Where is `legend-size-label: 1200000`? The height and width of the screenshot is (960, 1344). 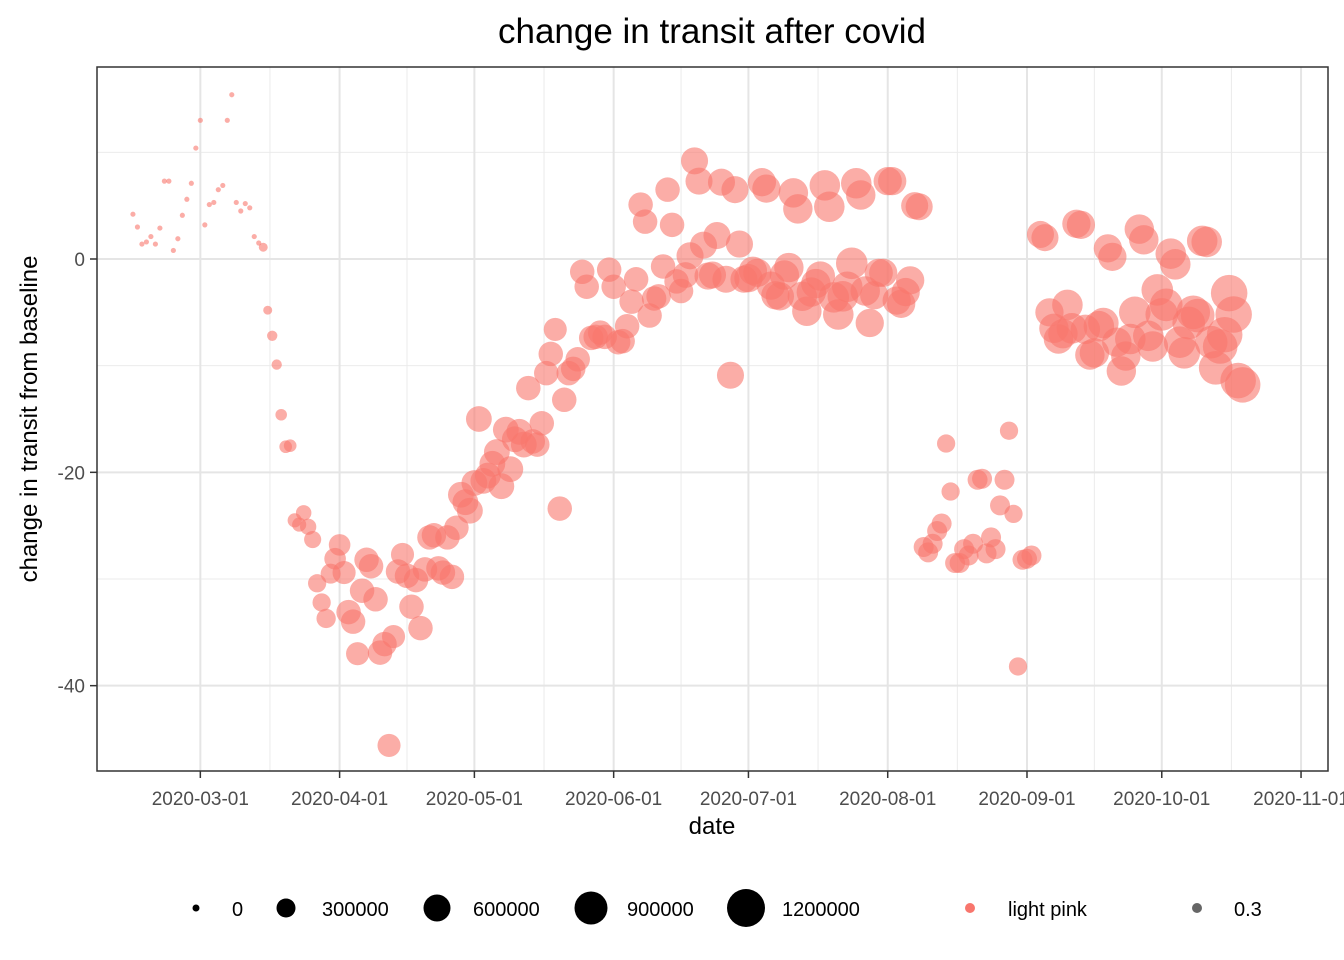
legend-size-label: 1200000 is located at coordinates (821, 910).